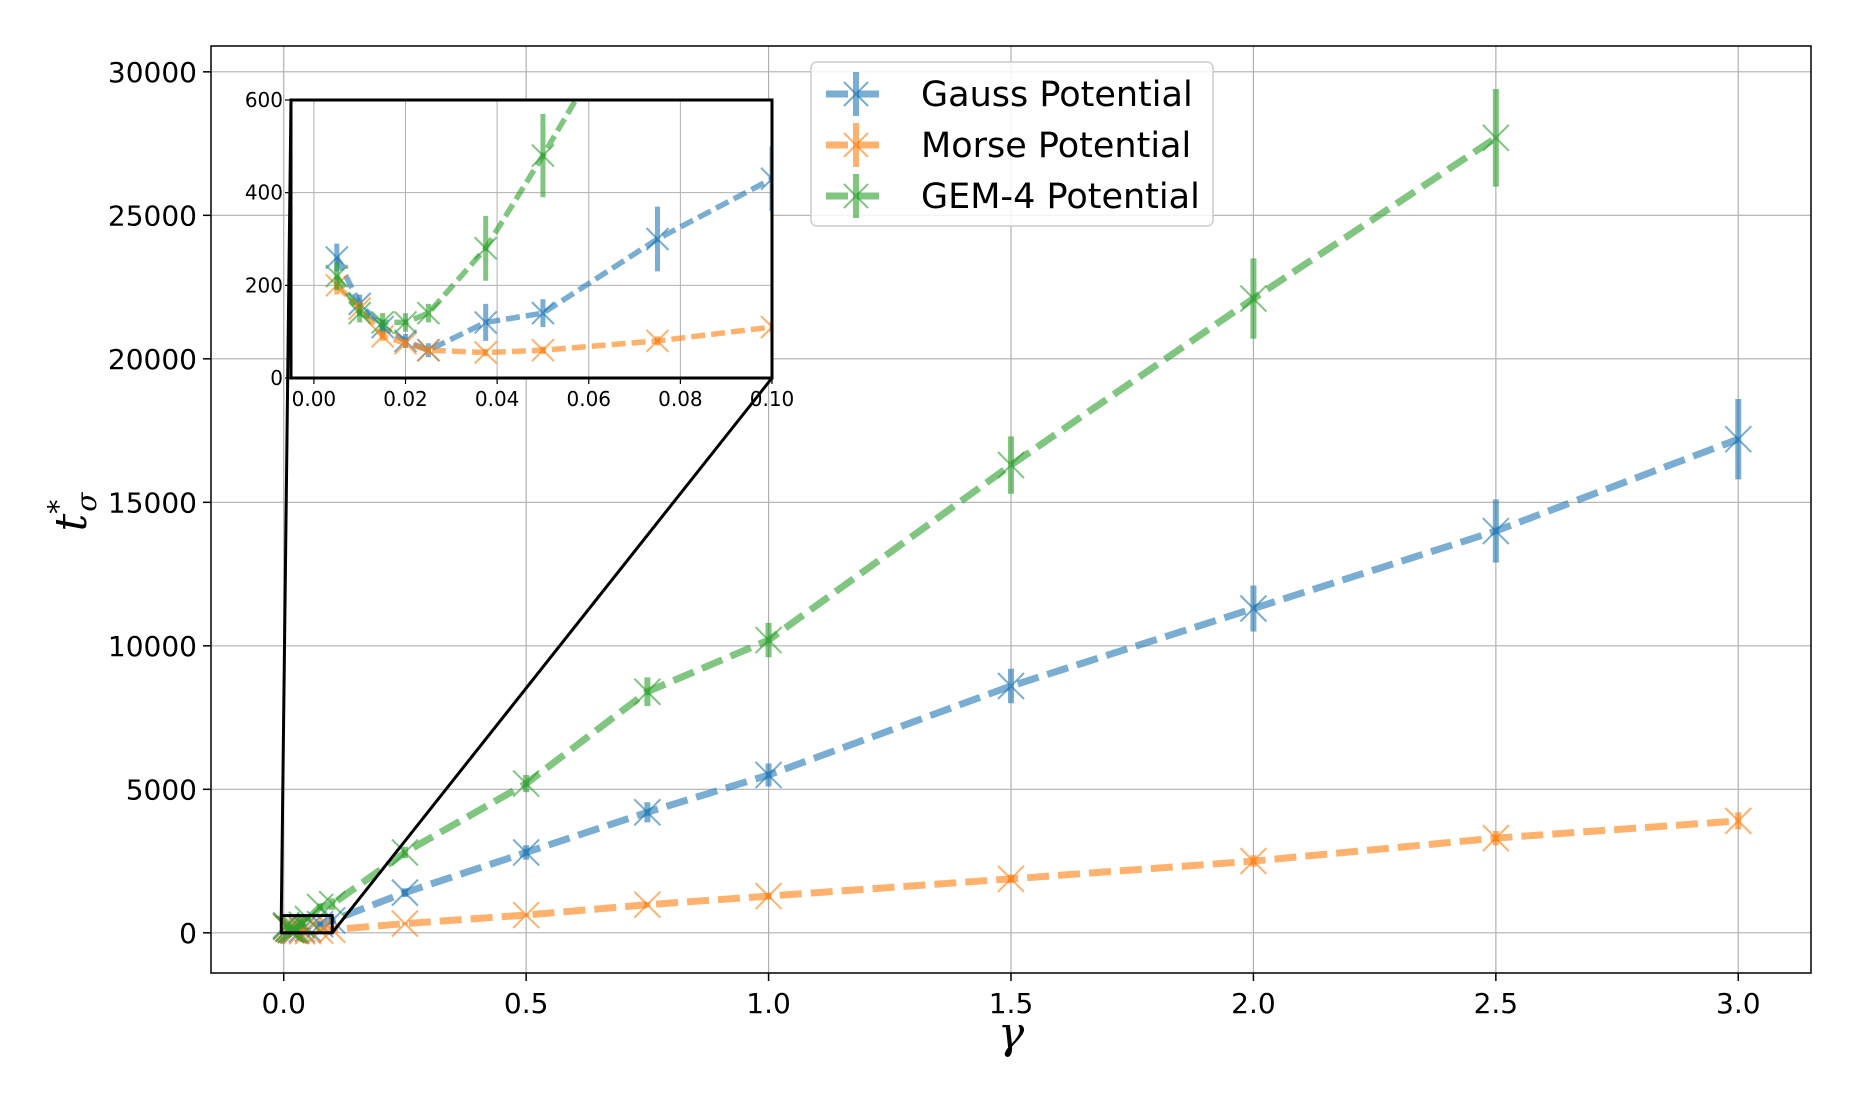 The height and width of the screenshot is (1097, 1850). Describe the element at coordinates (1060, 197) in the screenshot. I see `legend-label: GEM-4 Potential` at that location.